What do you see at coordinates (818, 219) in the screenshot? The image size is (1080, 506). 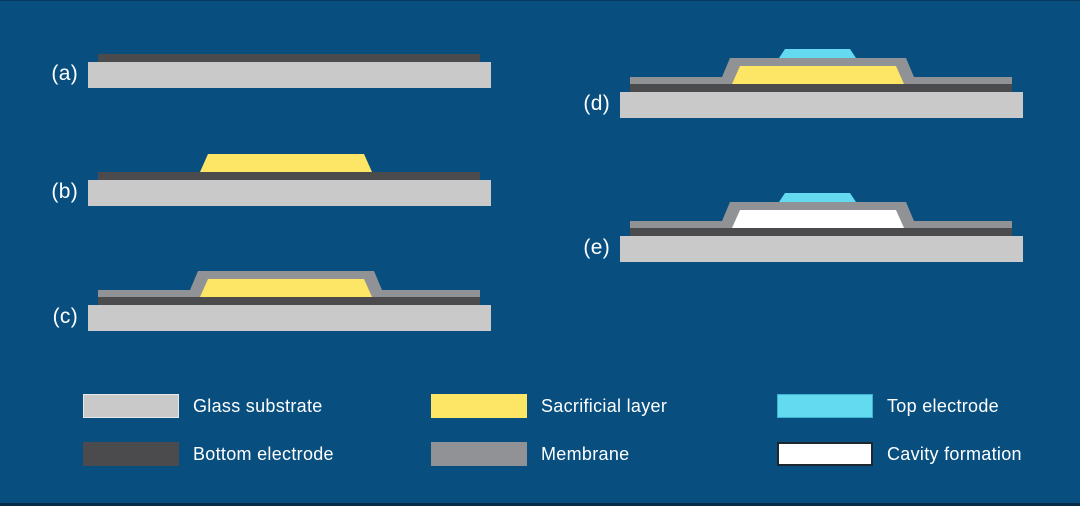 I see `layer-cavity` at bounding box center [818, 219].